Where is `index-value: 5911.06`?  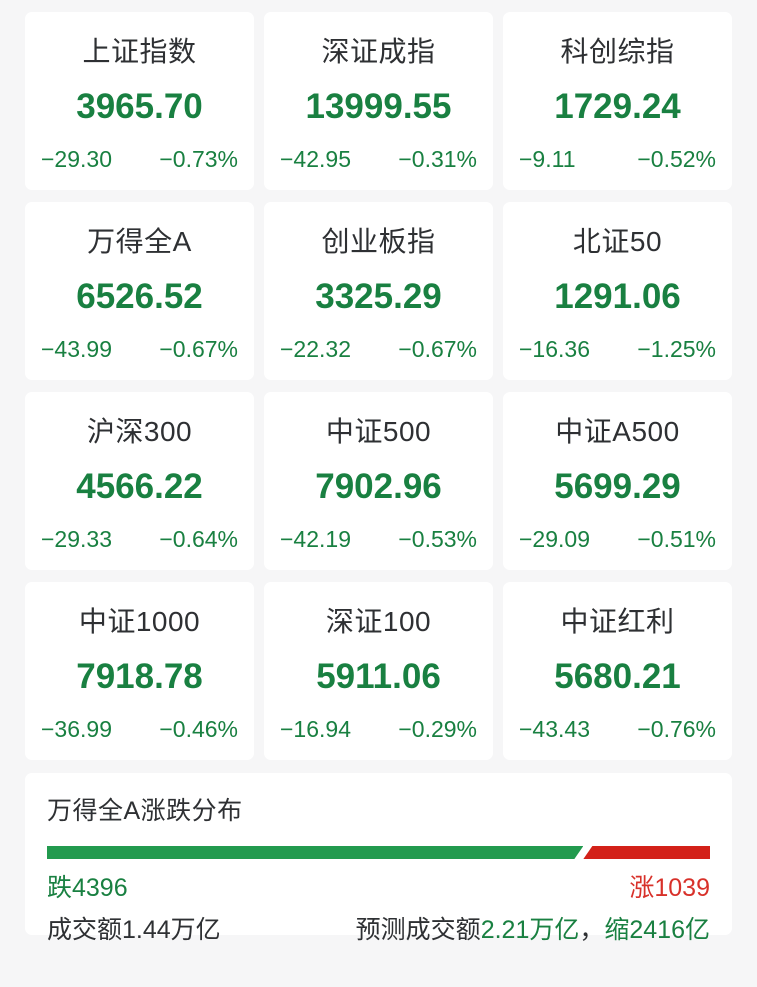
index-value: 5911.06 is located at coordinates (378, 676).